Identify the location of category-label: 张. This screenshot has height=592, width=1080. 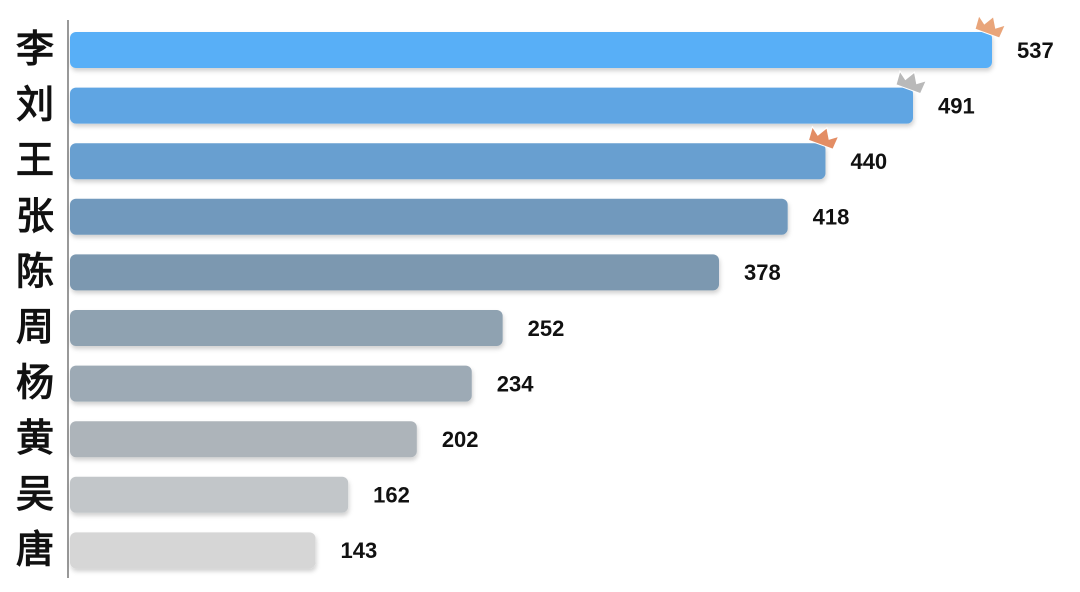
(35, 217).